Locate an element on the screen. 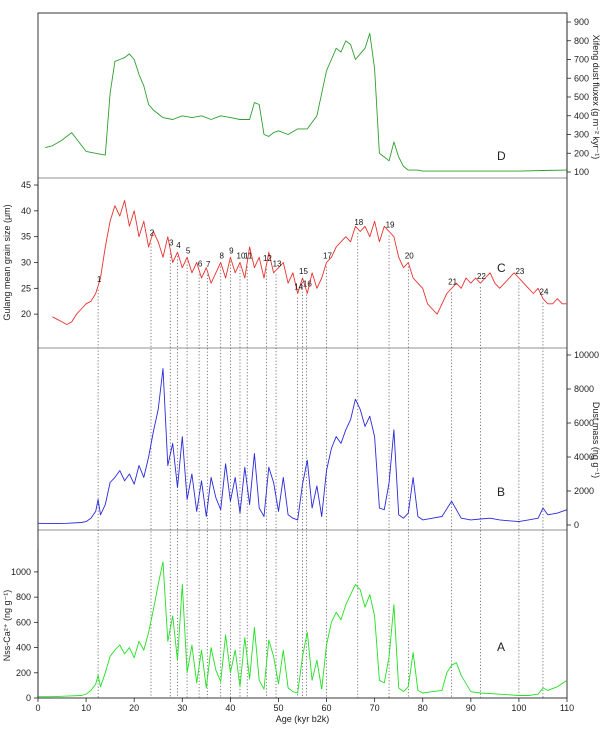  event-label-5: 5 is located at coordinates (188, 250).